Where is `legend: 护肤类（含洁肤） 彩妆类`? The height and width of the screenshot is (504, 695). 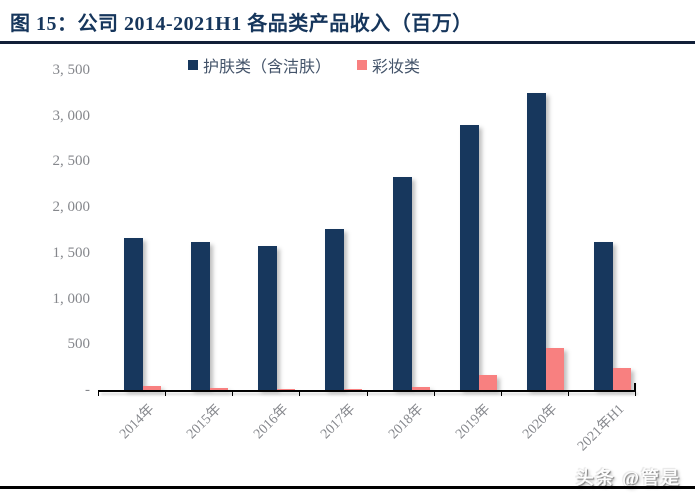
legend: 护肤类（含洁肤） 彩妆类 is located at coordinates (304, 65).